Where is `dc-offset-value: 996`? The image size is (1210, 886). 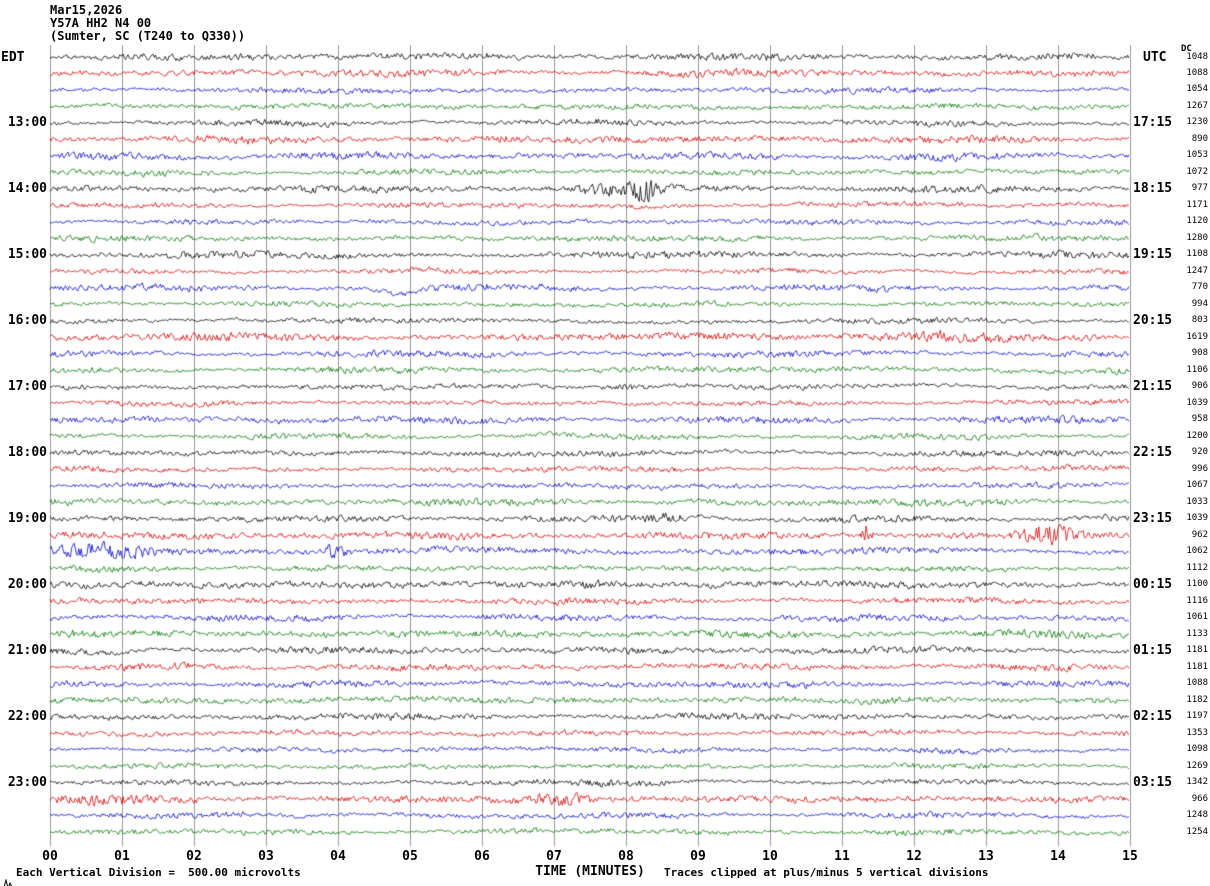 dc-offset-value: 996 is located at coordinates (1199, 468).